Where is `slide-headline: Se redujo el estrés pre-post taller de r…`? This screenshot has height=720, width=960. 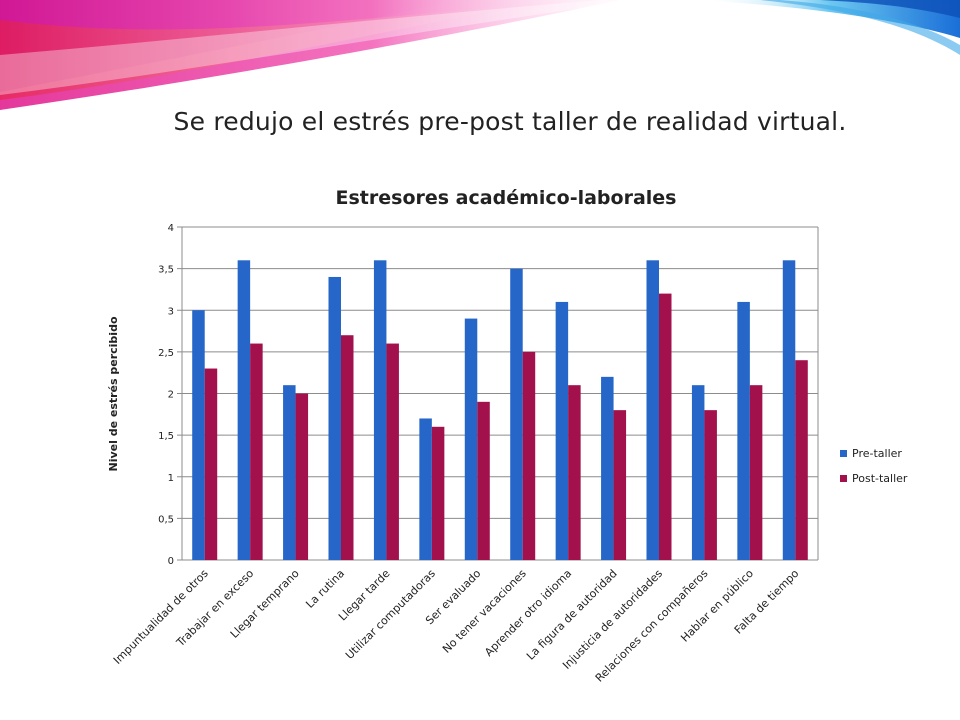 slide-headline: Se redujo el estrés pre-post taller de r… is located at coordinates (510, 121).